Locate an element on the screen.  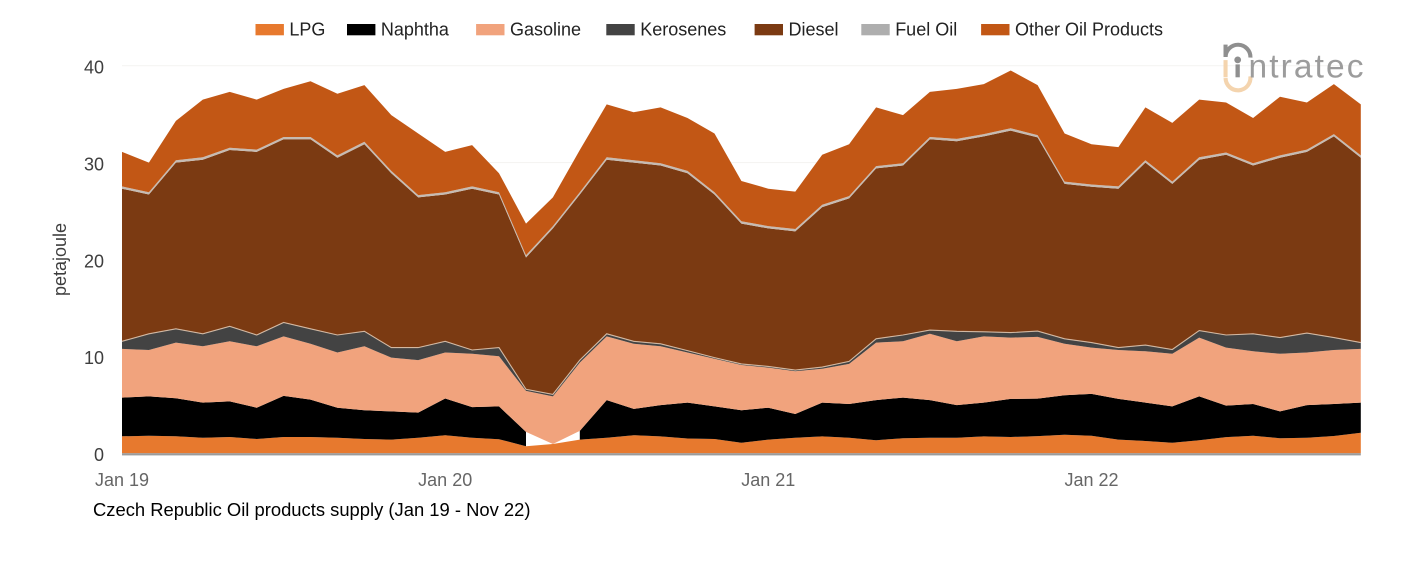
svg-text: 10 is located at coordinates (94, 358).